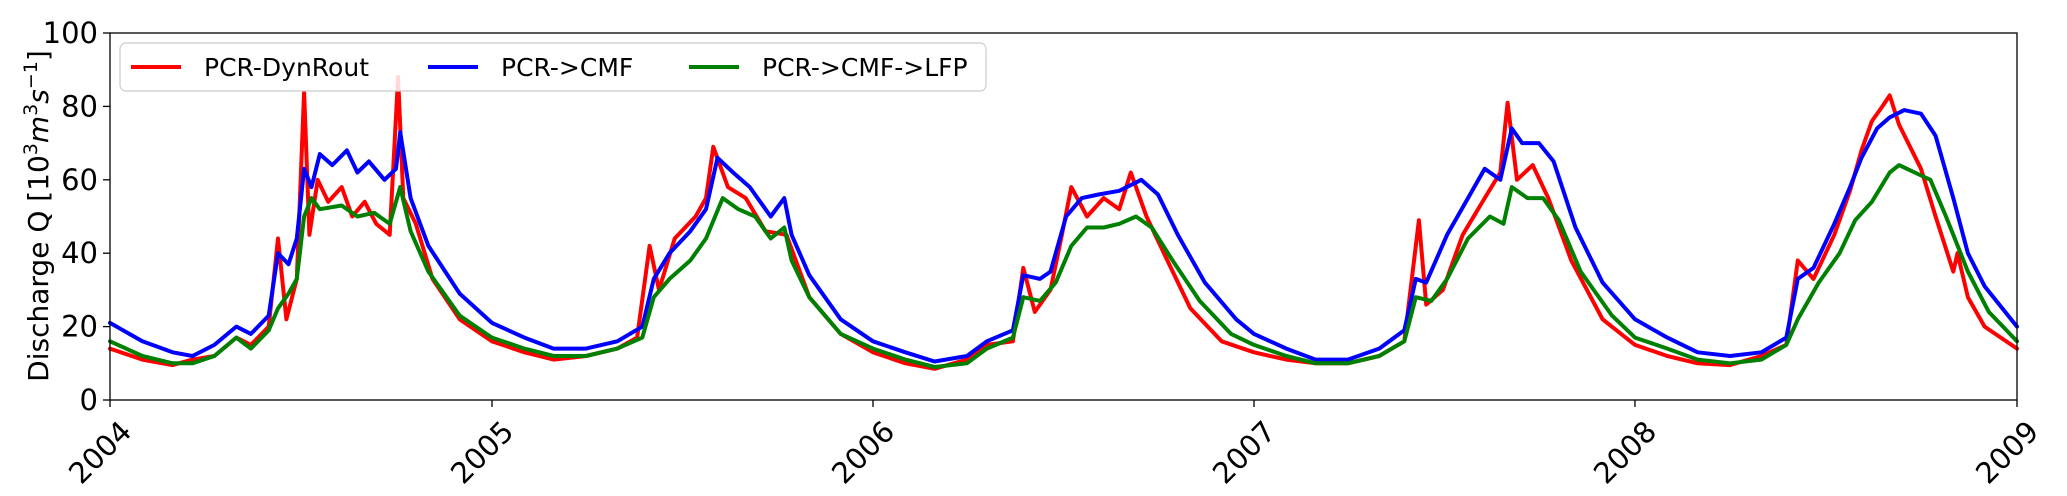  Describe the element at coordinates (1244, 452) in the screenshot. I see `x-tick-label: 2007` at that location.